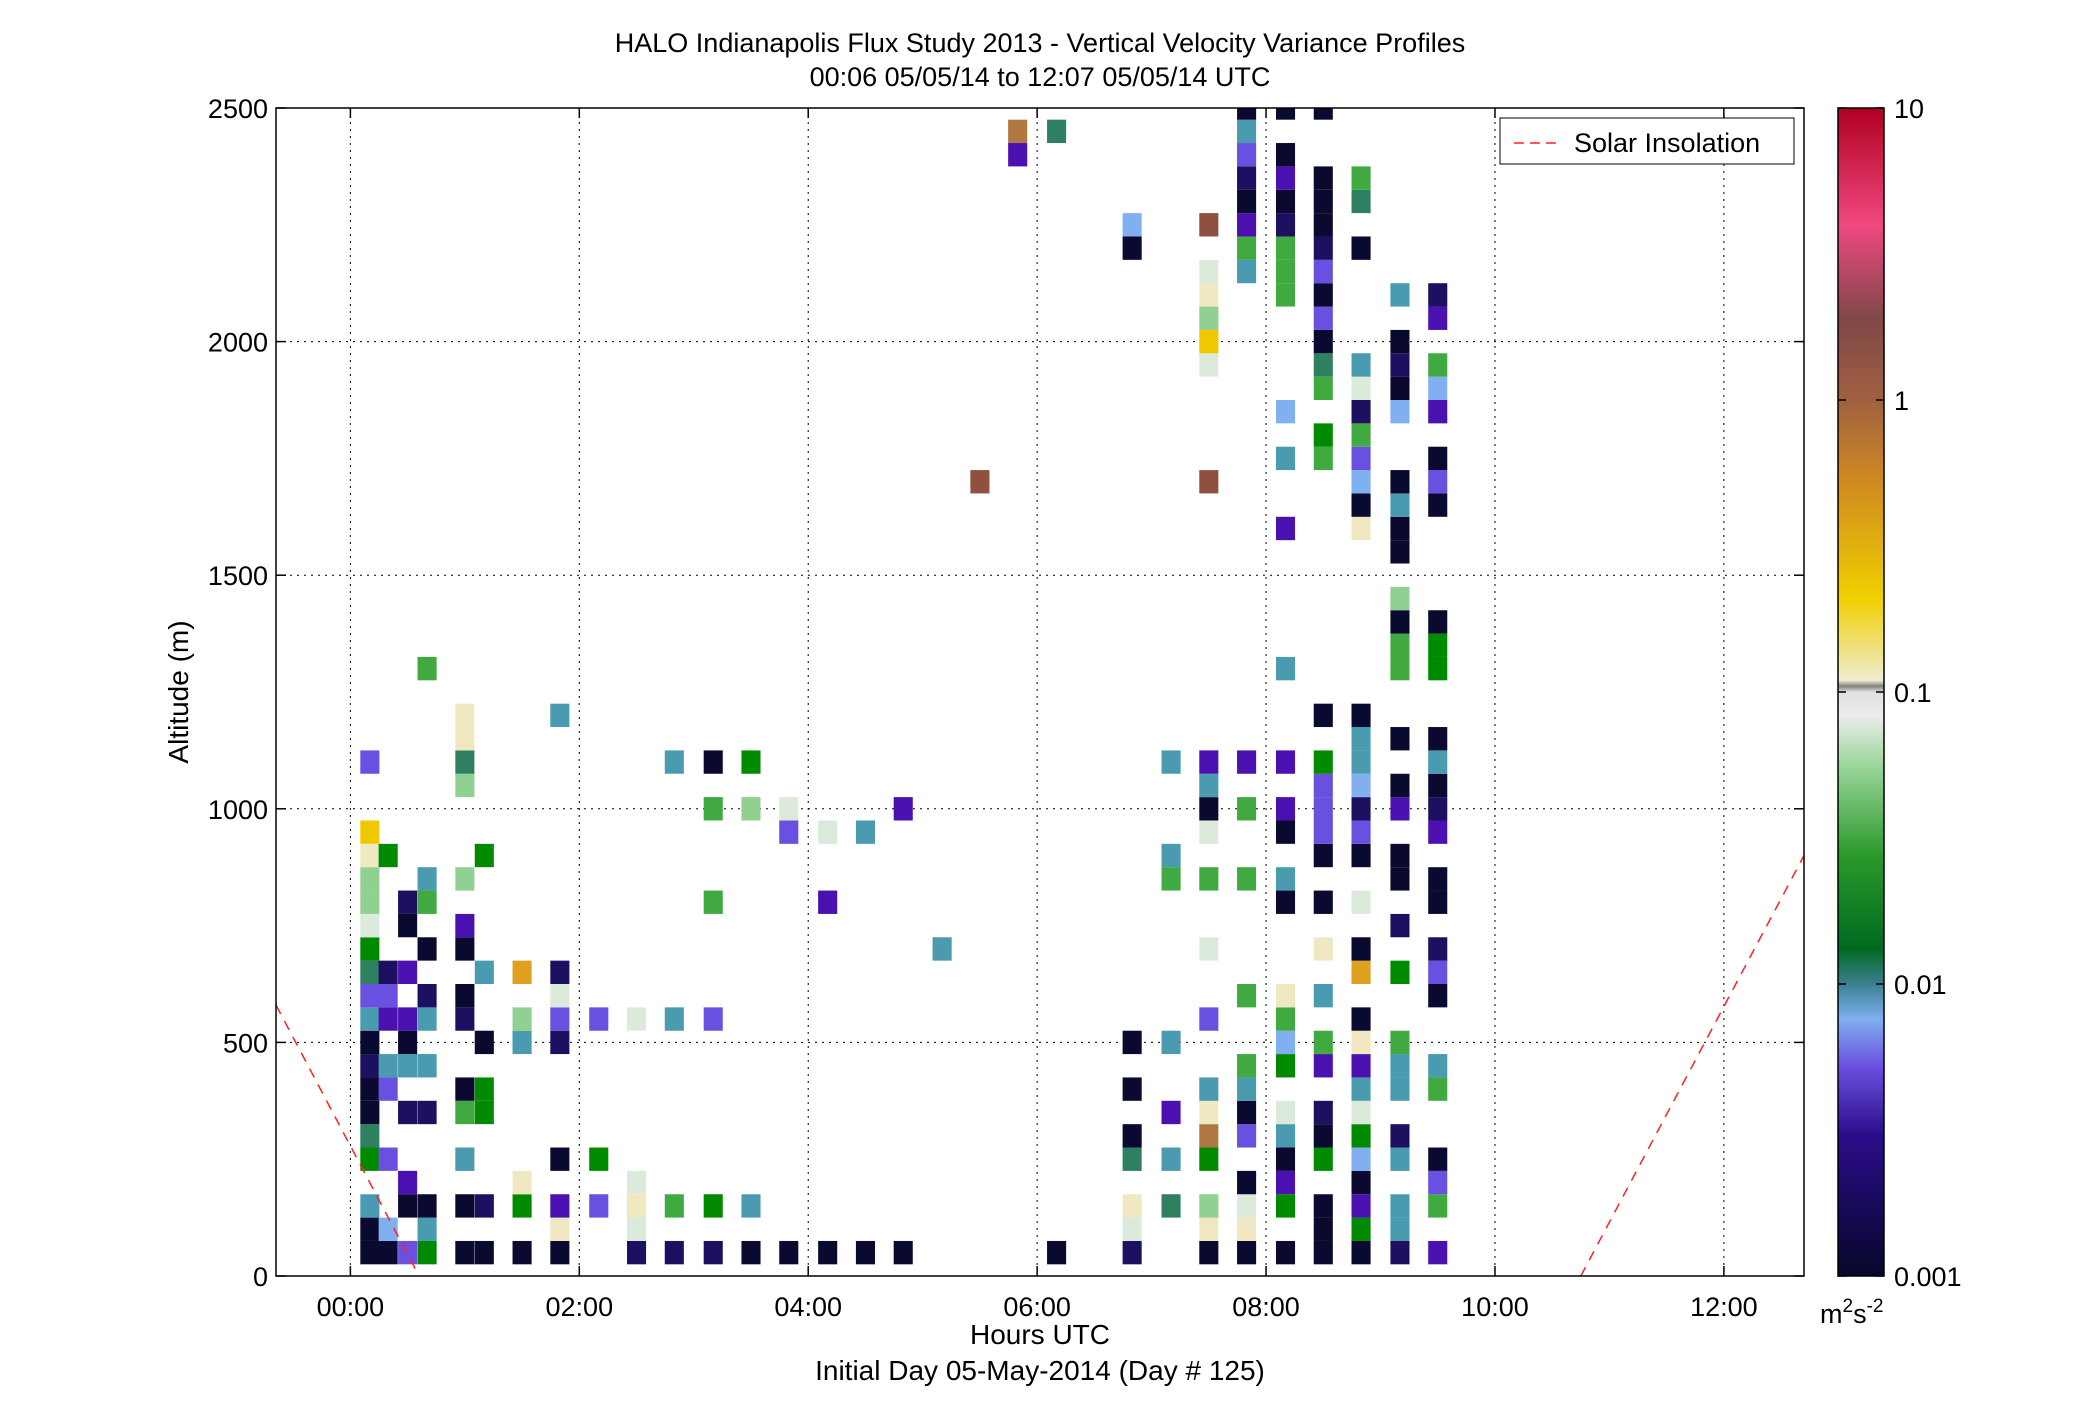  I want to click on x-tick-label: 06:00, so click(1037, 1307).